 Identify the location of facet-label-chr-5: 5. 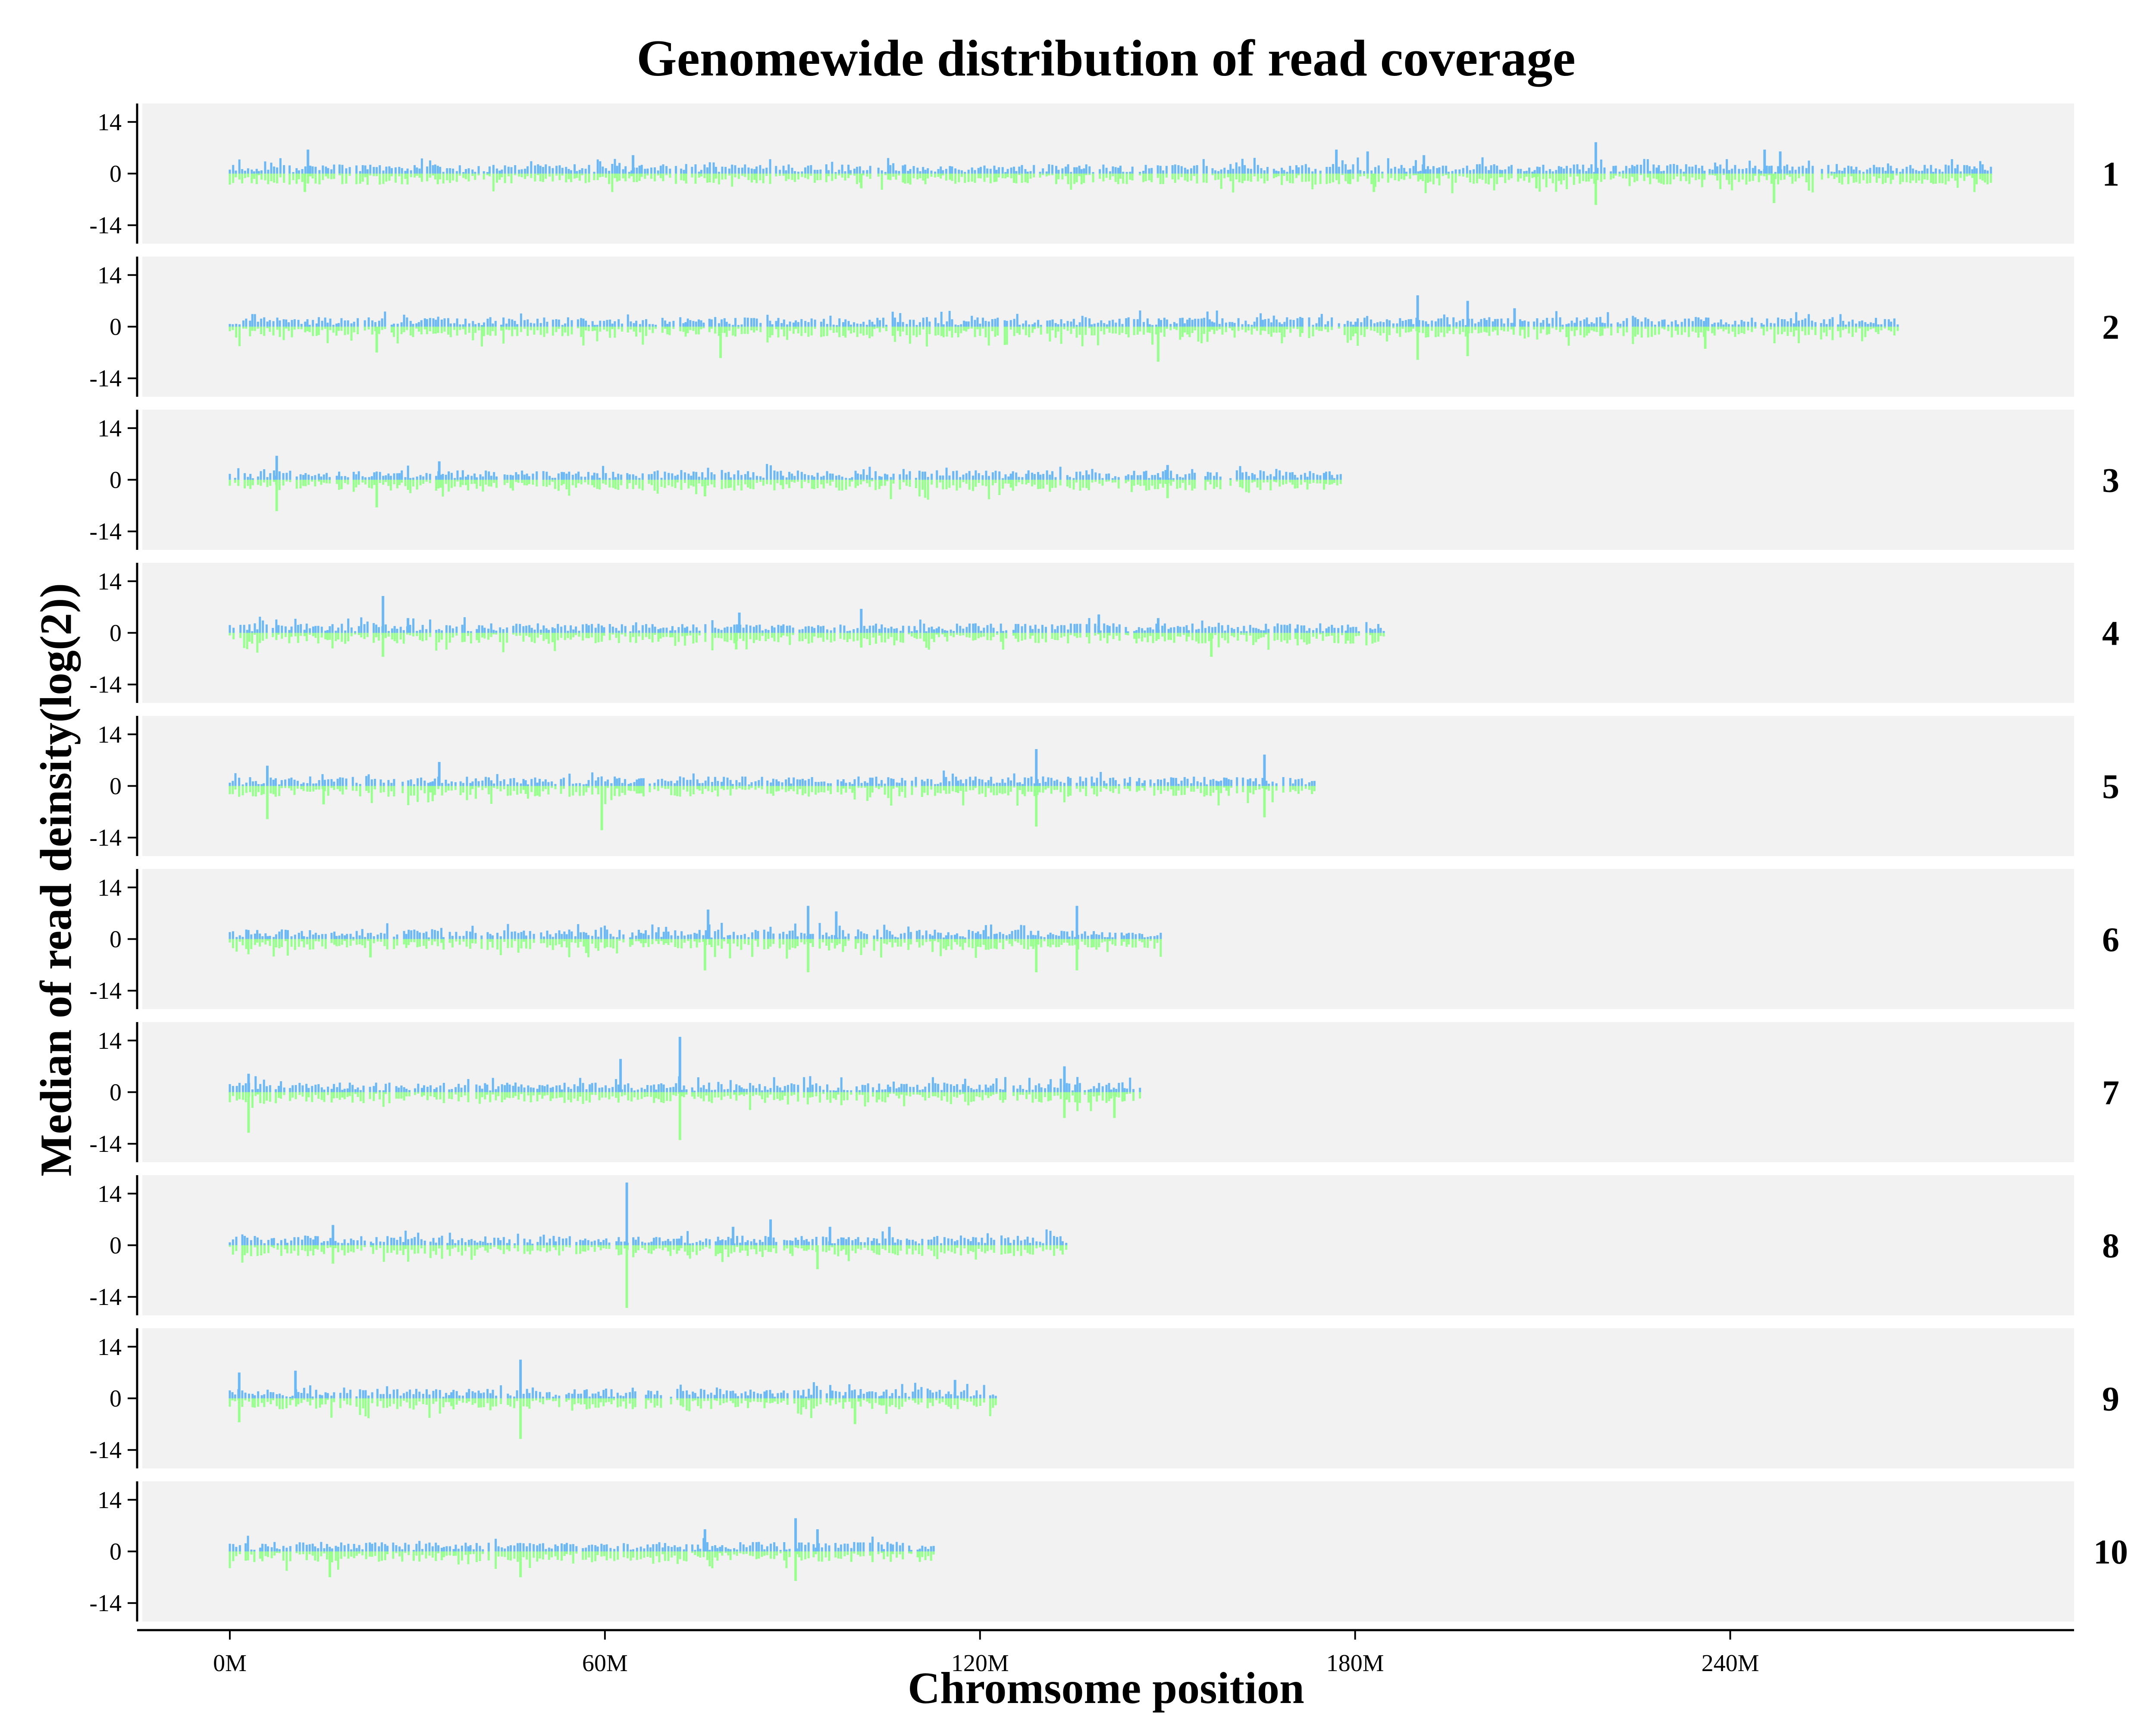
(2110, 787).